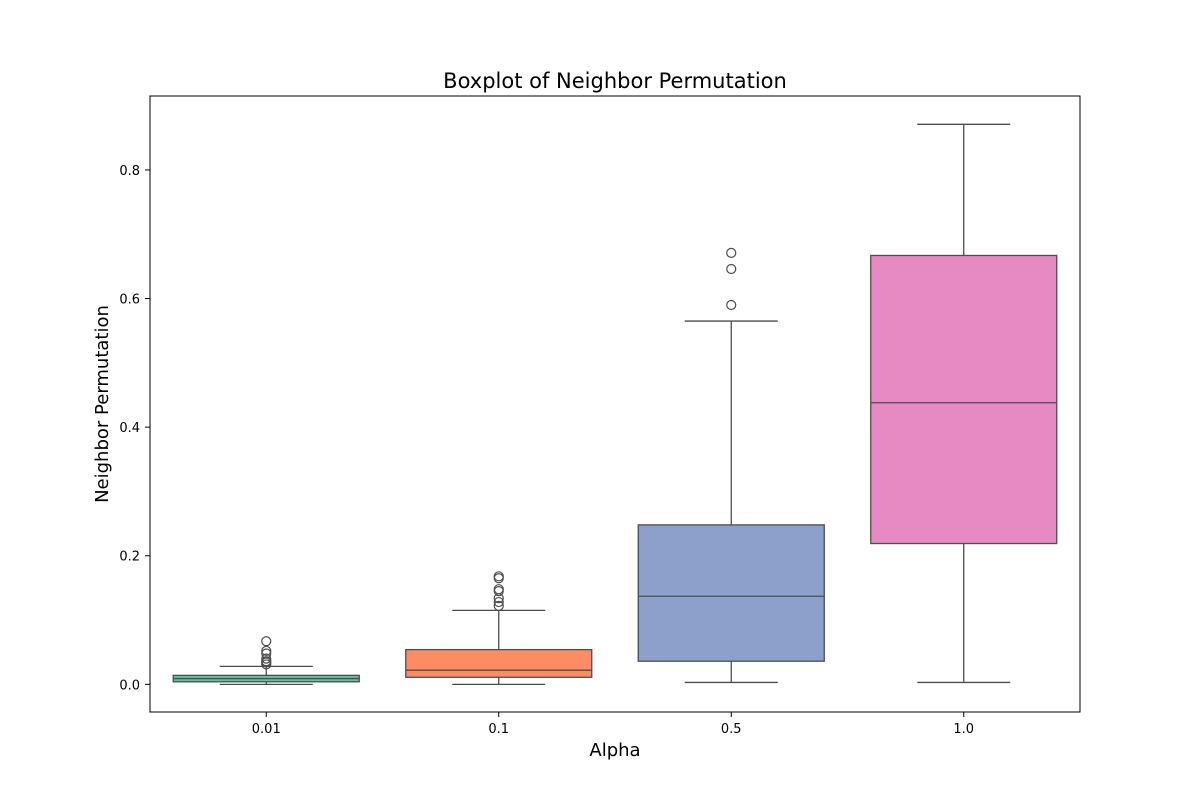 The width and height of the screenshot is (1200, 804). Describe the element at coordinates (102, 404) in the screenshot. I see `y-axis-label: Neighbor Permutation` at that location.